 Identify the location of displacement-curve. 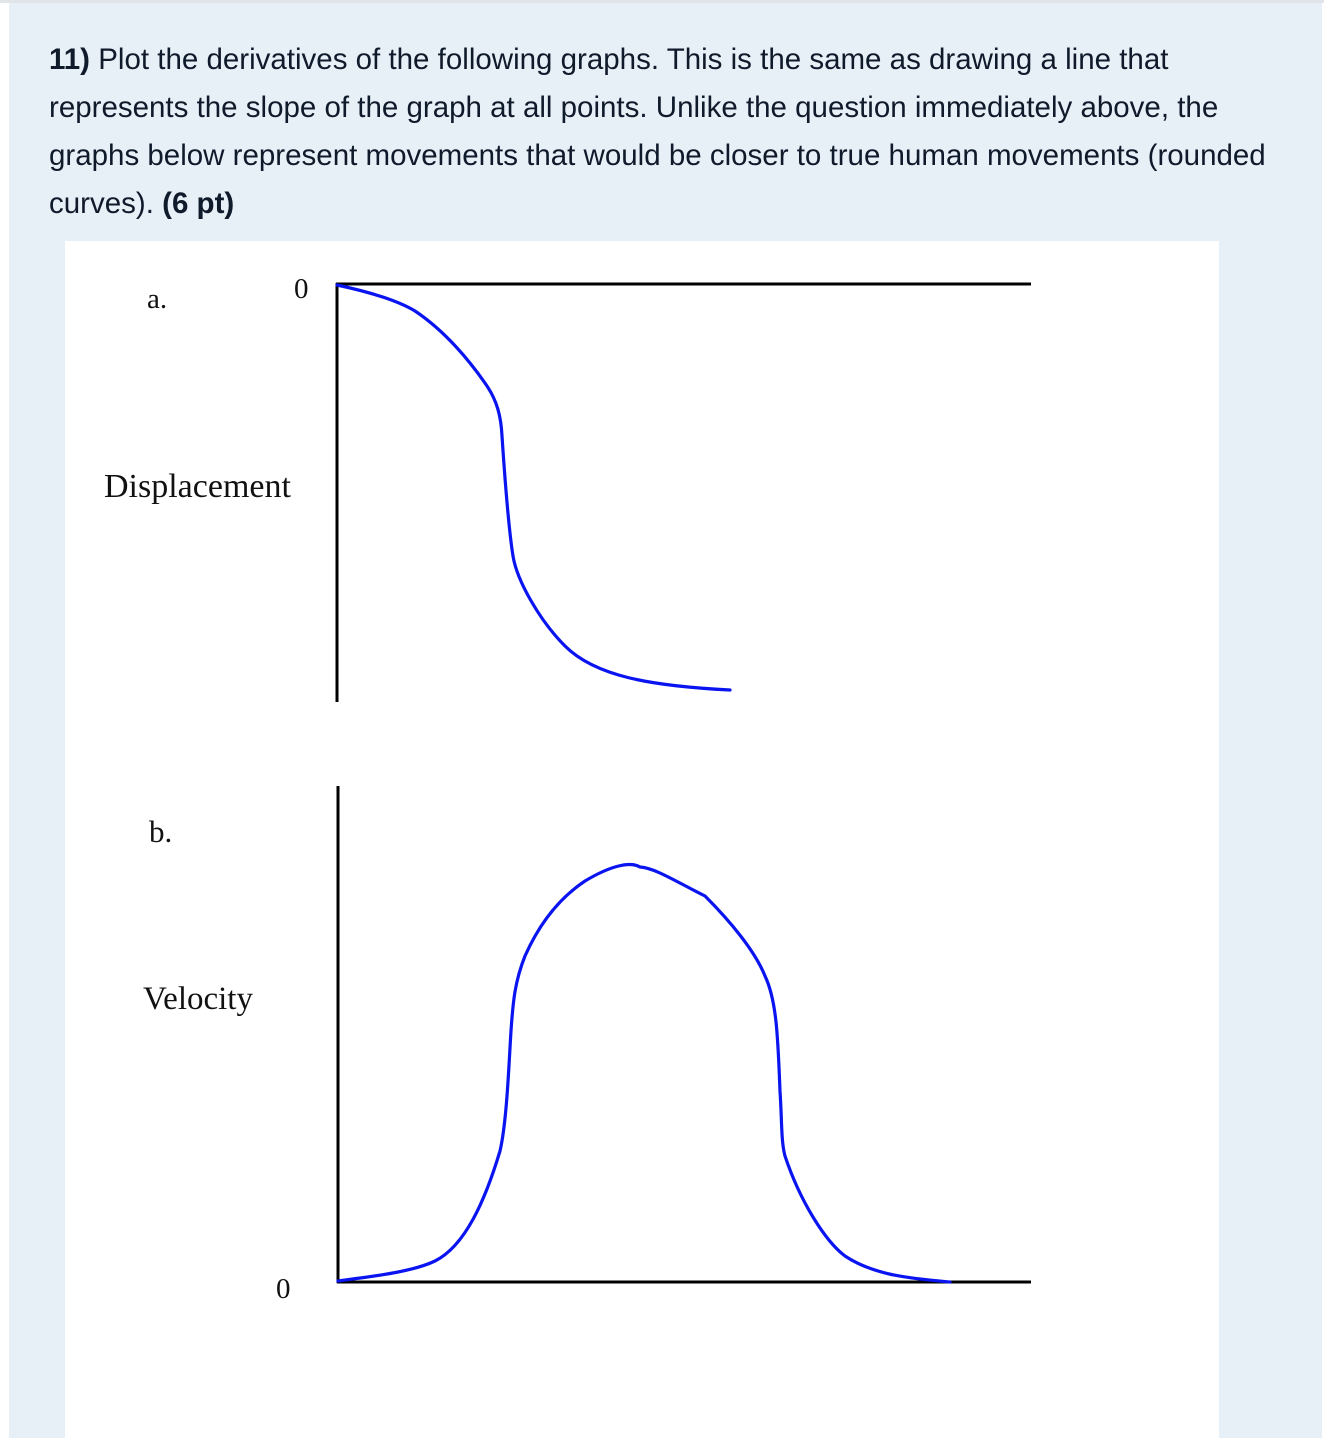
(533, 487).